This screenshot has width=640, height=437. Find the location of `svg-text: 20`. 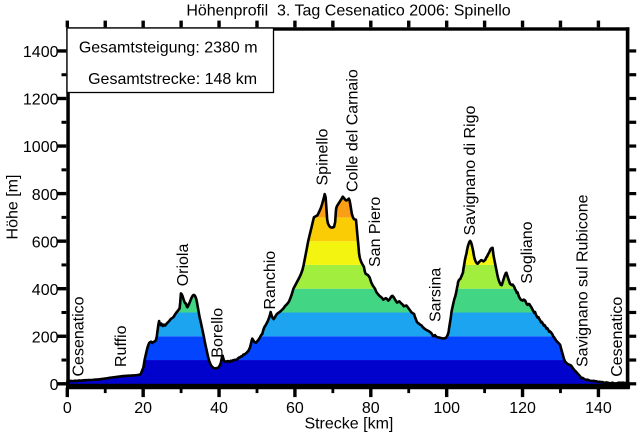

svg-text: 20 is located at coordinates (143, 408).